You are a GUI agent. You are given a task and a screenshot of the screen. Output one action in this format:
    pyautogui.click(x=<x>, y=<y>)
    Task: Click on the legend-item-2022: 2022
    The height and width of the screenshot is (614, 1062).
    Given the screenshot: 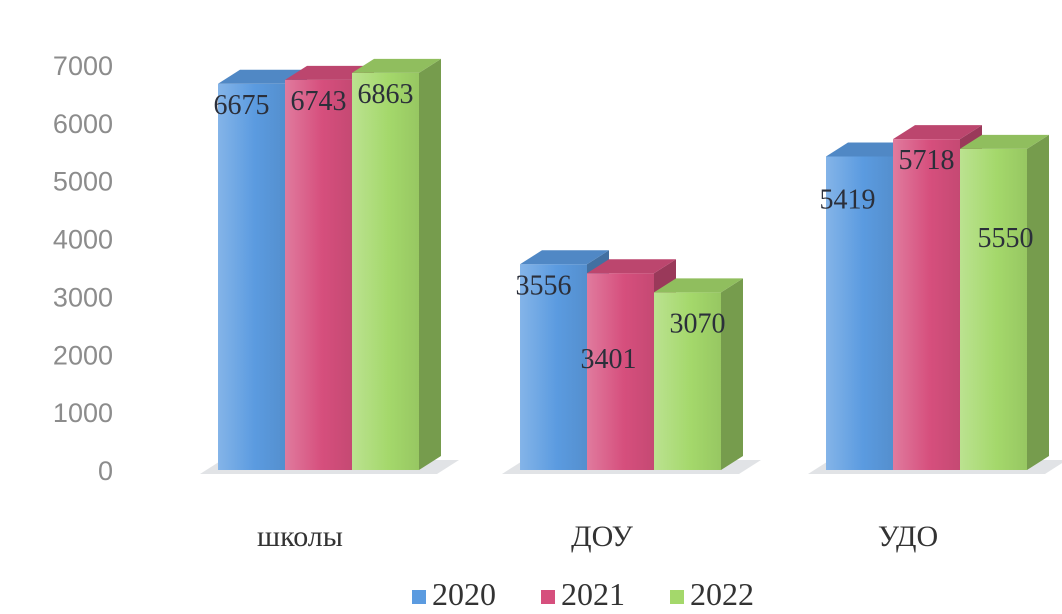 What is the action you would take?
    pyautogui.click(x=712, y=594)
    